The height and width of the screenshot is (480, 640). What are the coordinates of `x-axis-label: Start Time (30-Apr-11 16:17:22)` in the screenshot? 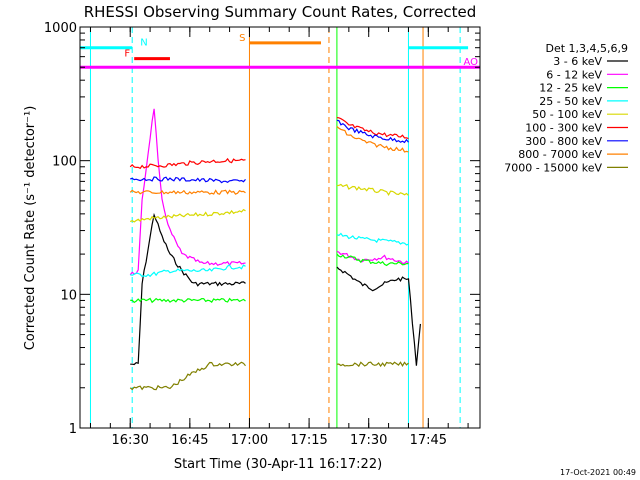 It's located at (278, 464).